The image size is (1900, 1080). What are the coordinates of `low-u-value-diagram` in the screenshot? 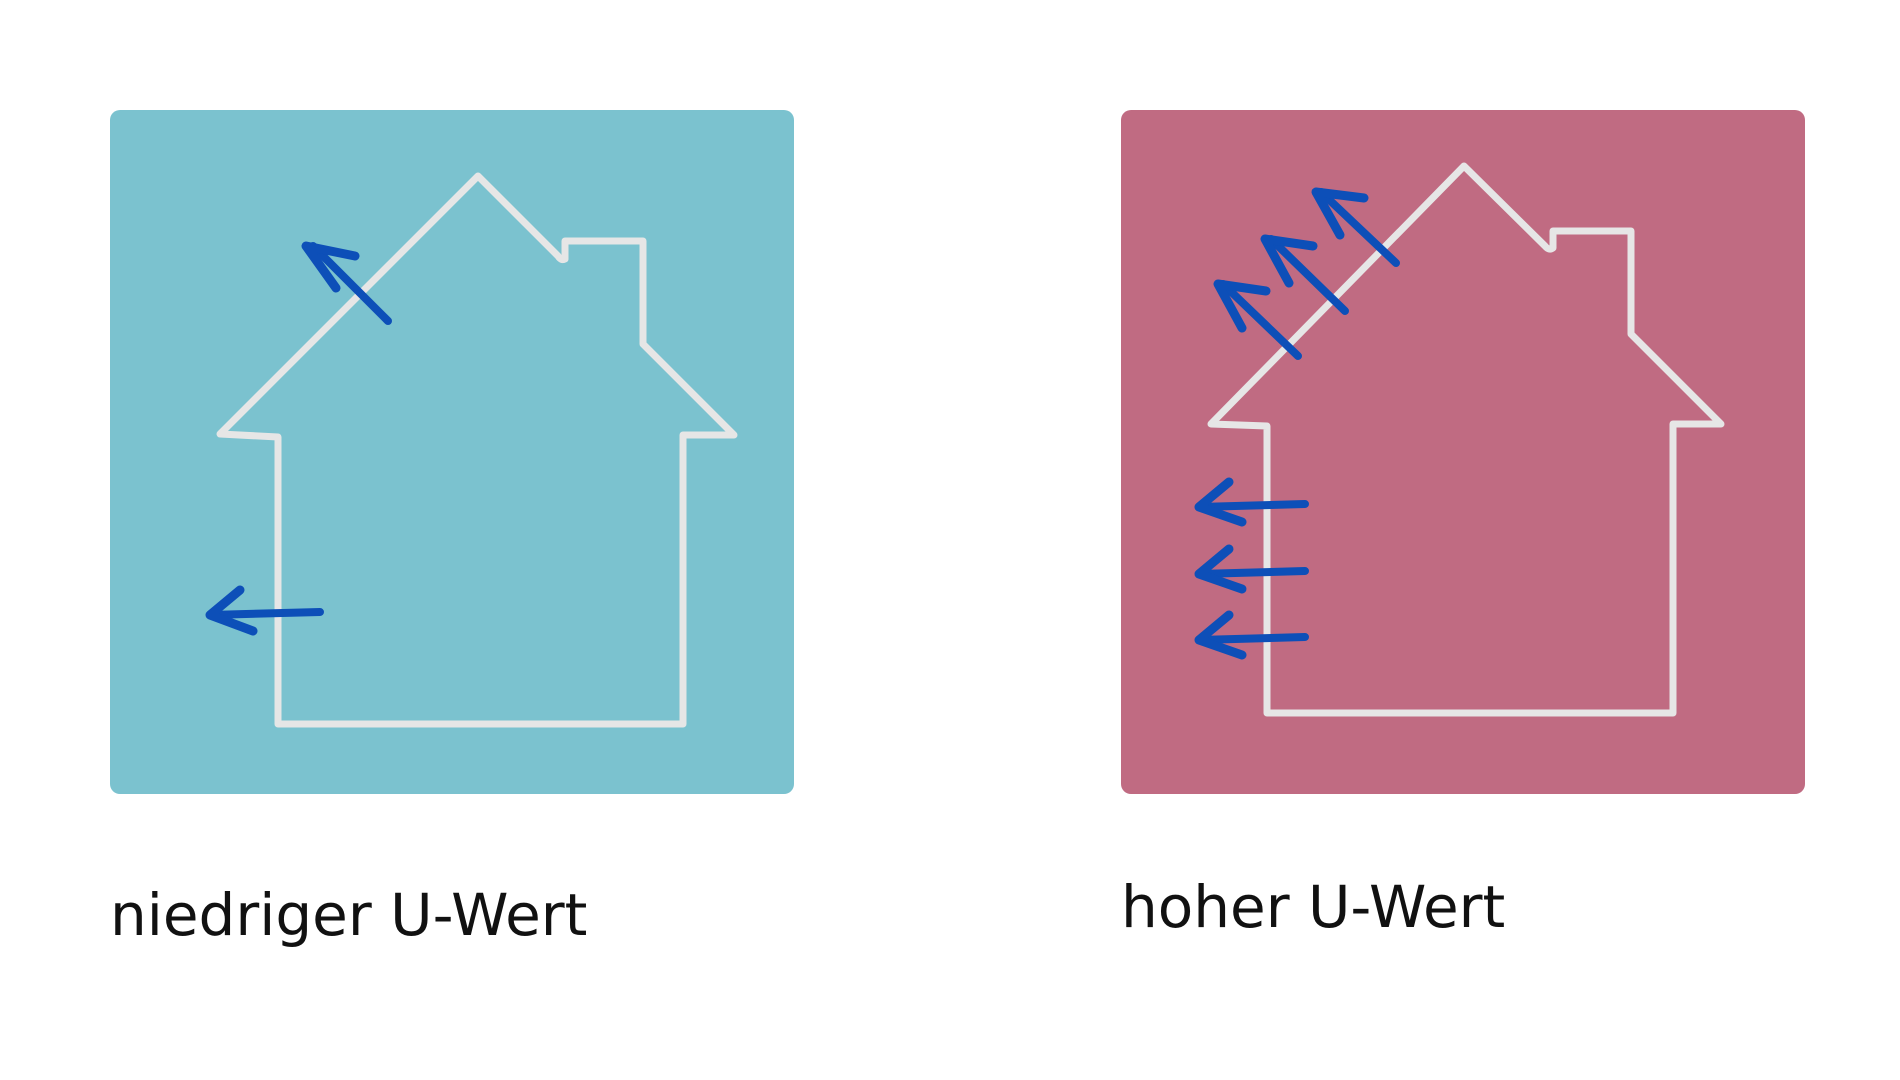 It's located at (471, 450).